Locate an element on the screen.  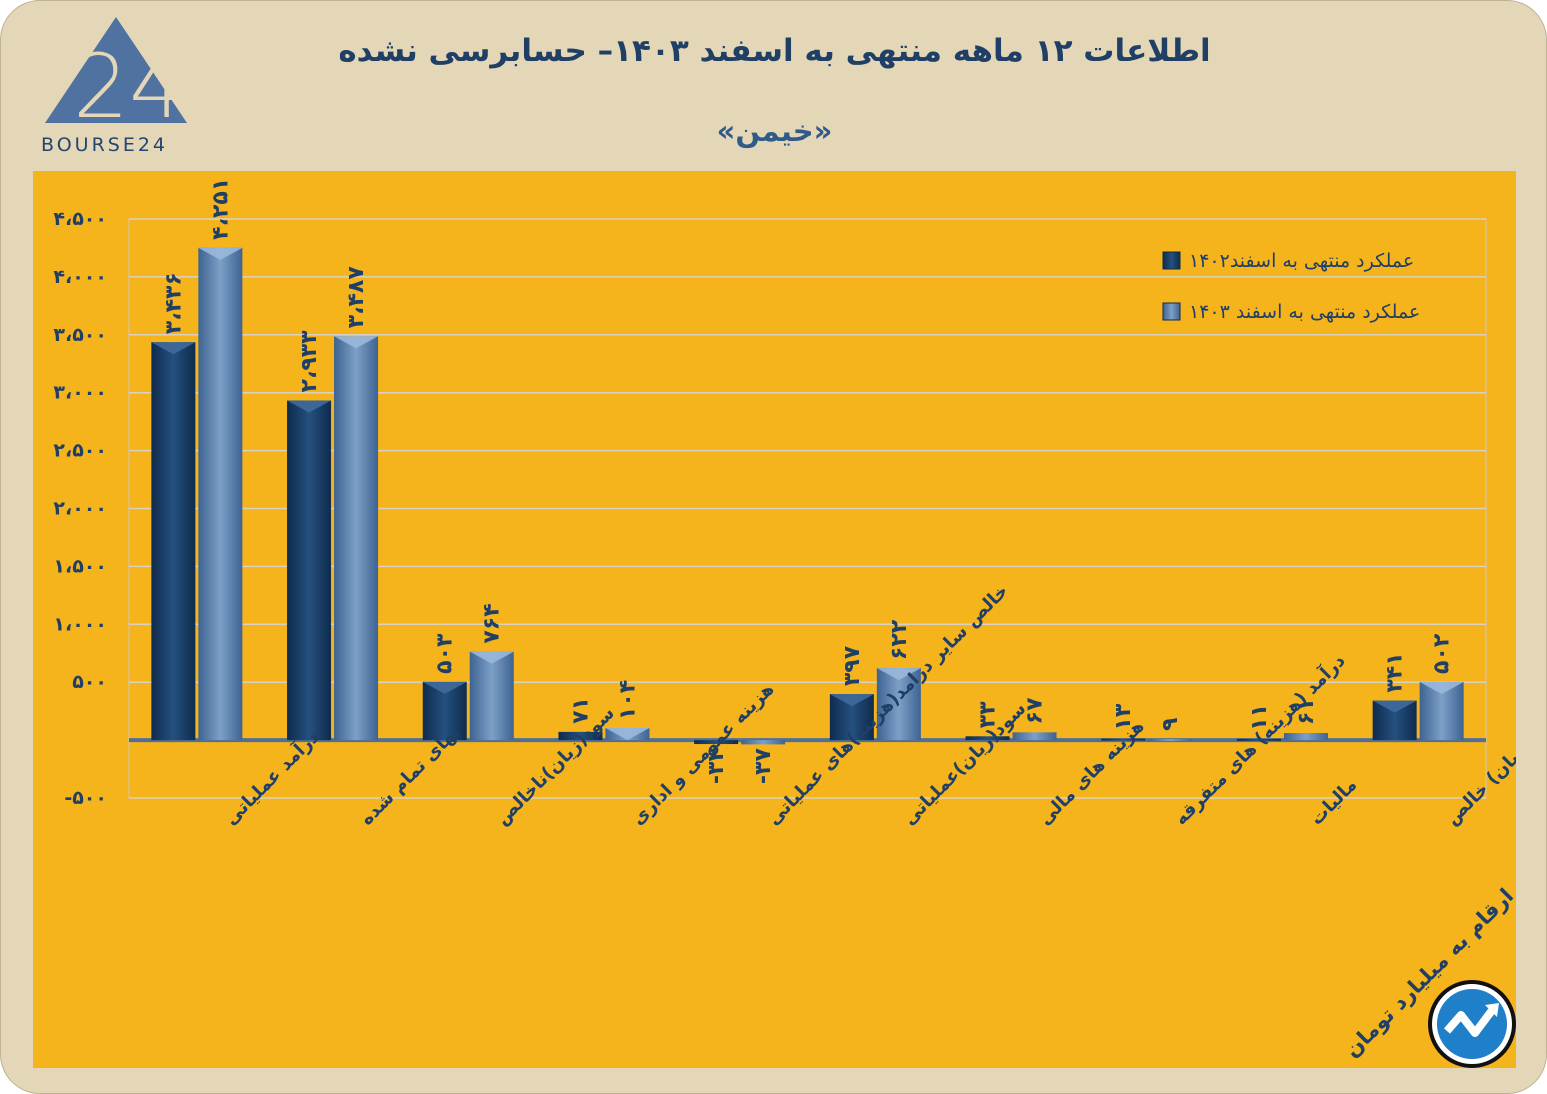
trend-badge-icon is located at coordinates (1472, 1024).